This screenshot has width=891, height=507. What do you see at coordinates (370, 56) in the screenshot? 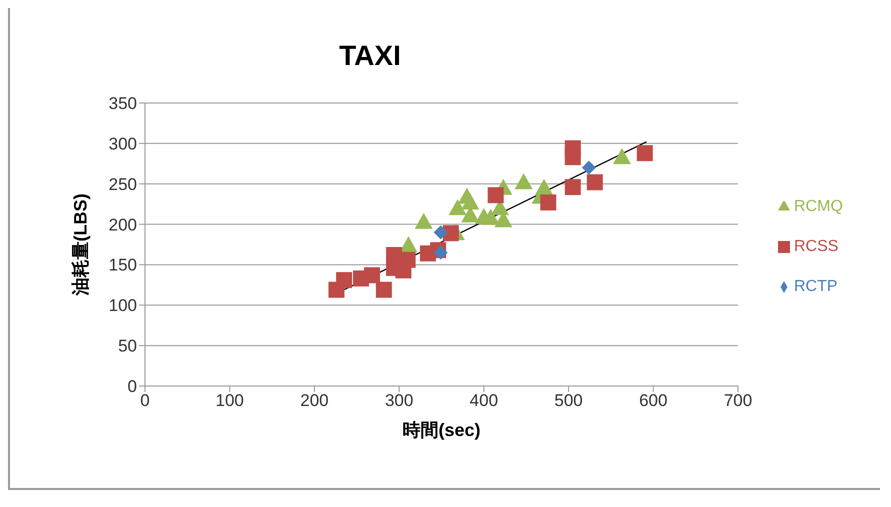
I see `chart-title: TAXI` at bounding box center [370, 56].